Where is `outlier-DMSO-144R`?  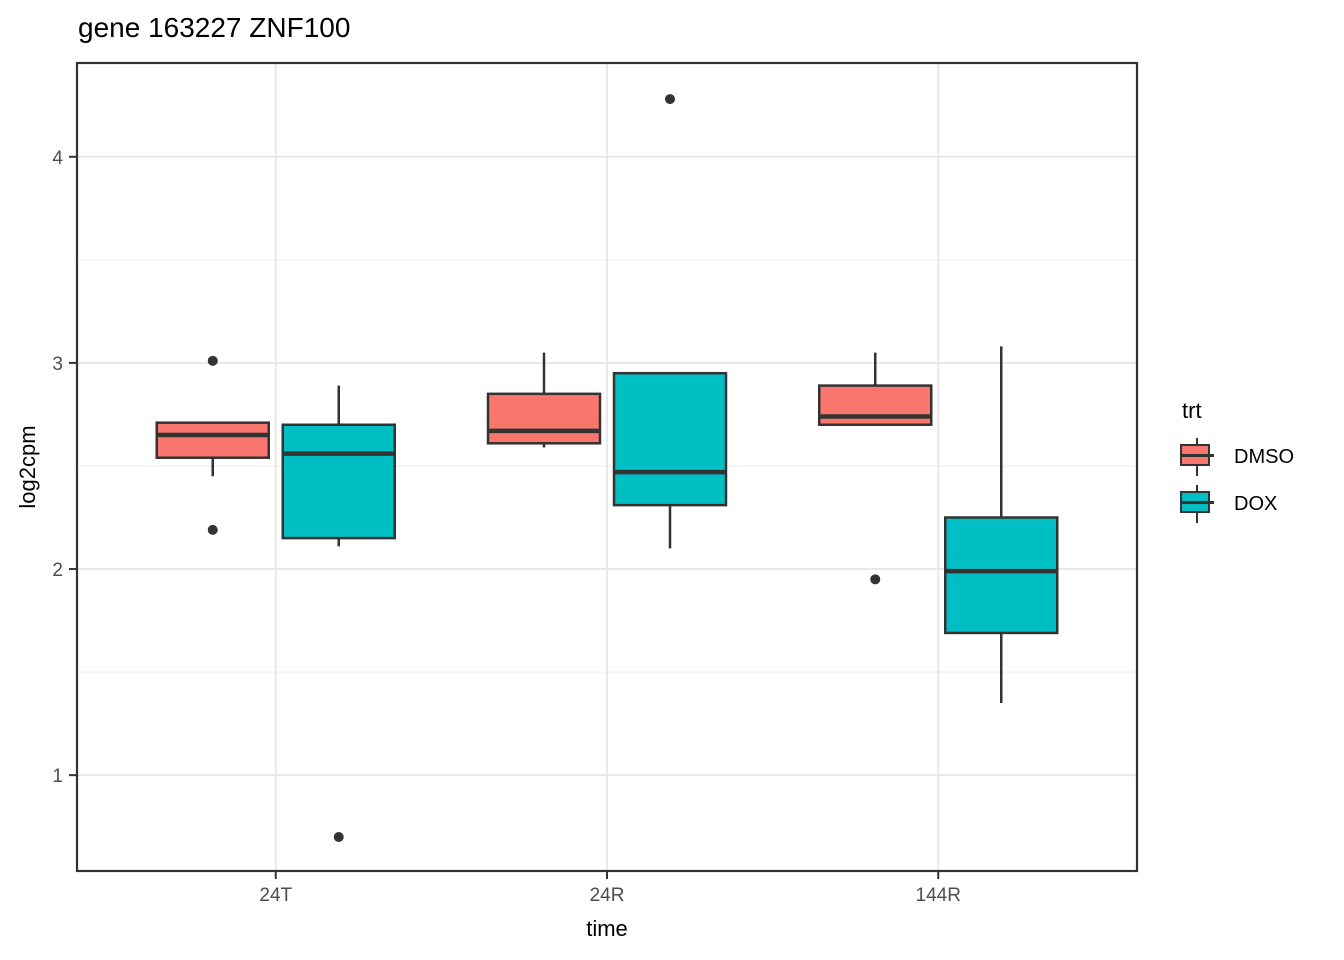 outlier-DMSO-144R is located at coordinates (875, 579).